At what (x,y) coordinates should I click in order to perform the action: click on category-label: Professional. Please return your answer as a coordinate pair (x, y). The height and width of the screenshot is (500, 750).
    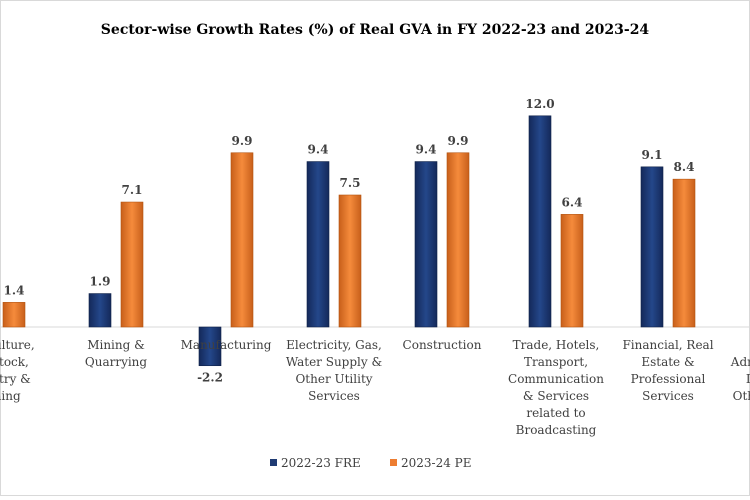
    Looking at the image, I should click on (668, 379).